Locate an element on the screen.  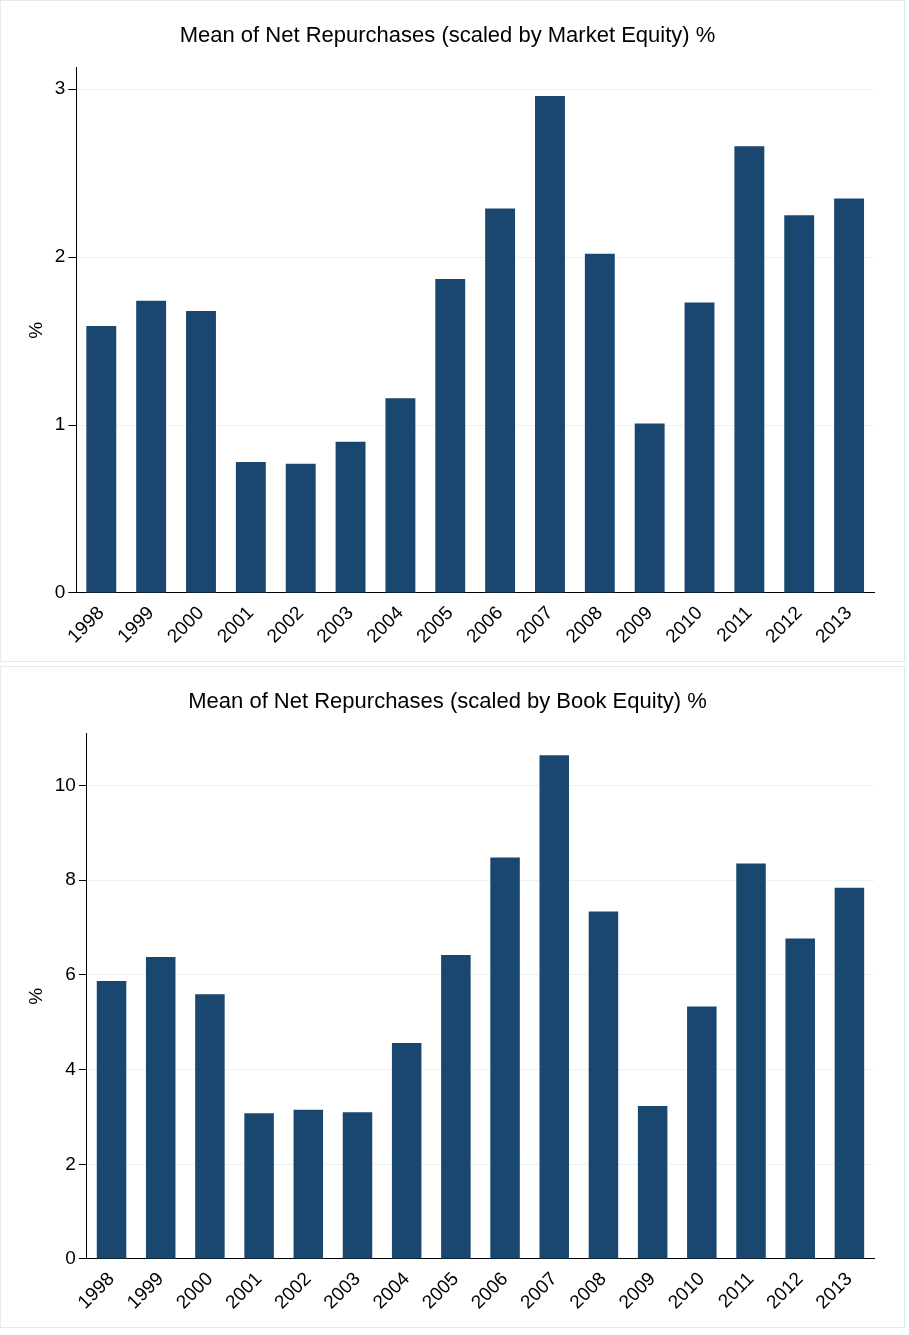
y-tick-label: 6 is located at coordinates (70, 974).